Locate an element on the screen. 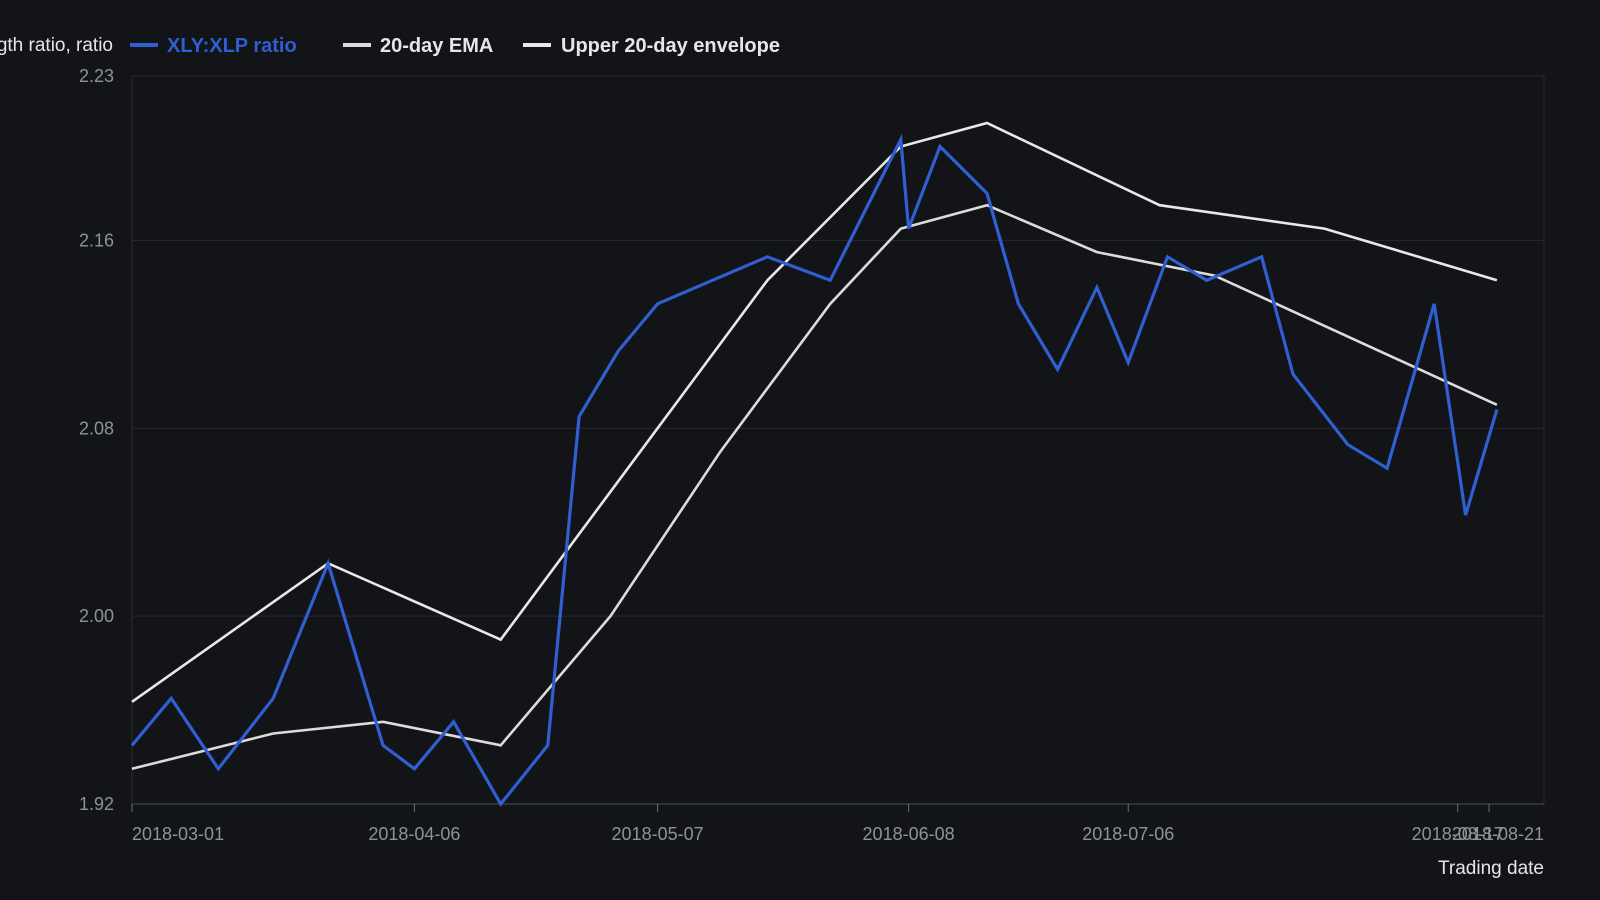 Image resolution: width=1600 pixels, height=900 pixels. x-axis-label: Trading date is located at coordinates (1491, 868).